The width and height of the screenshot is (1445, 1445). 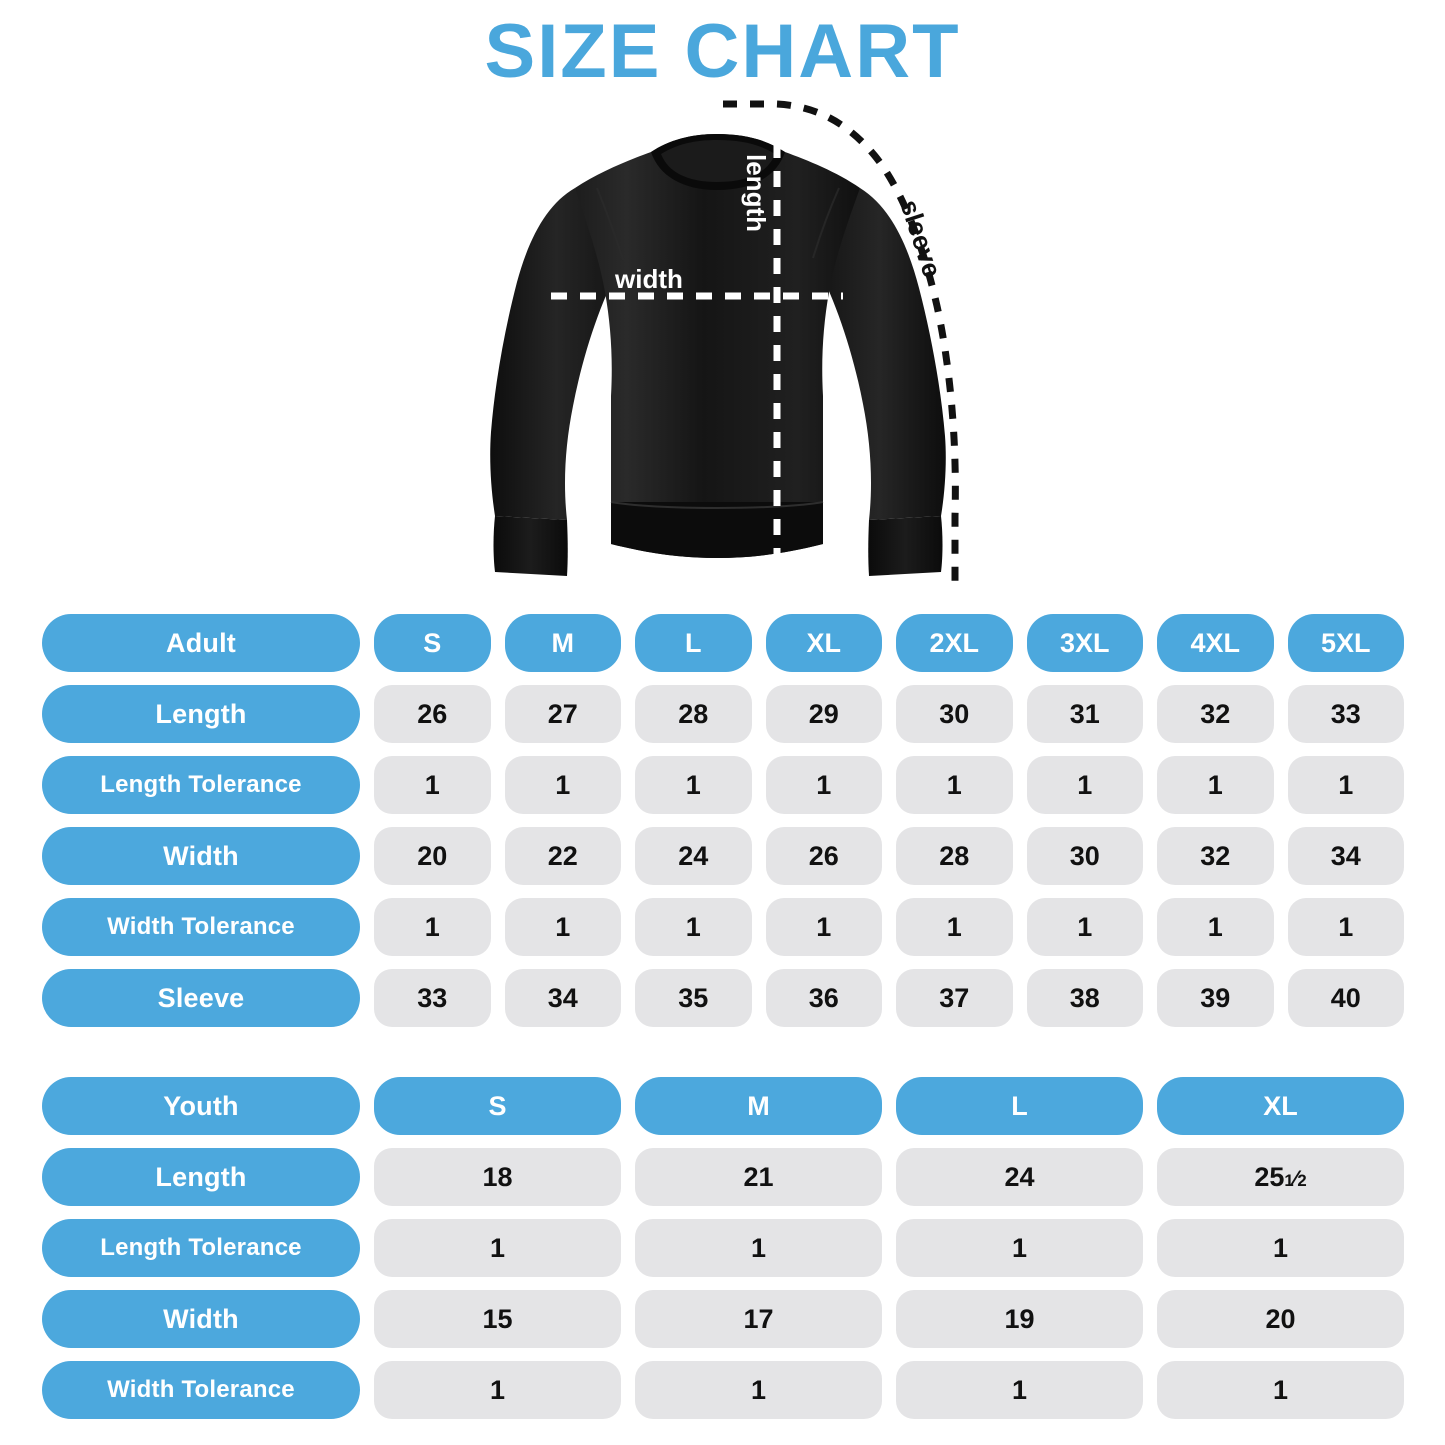 I want to click on adult-size-header-cells: S M L XL 2XL 3XL 4XL 5XL, so click(x=889, y=643).